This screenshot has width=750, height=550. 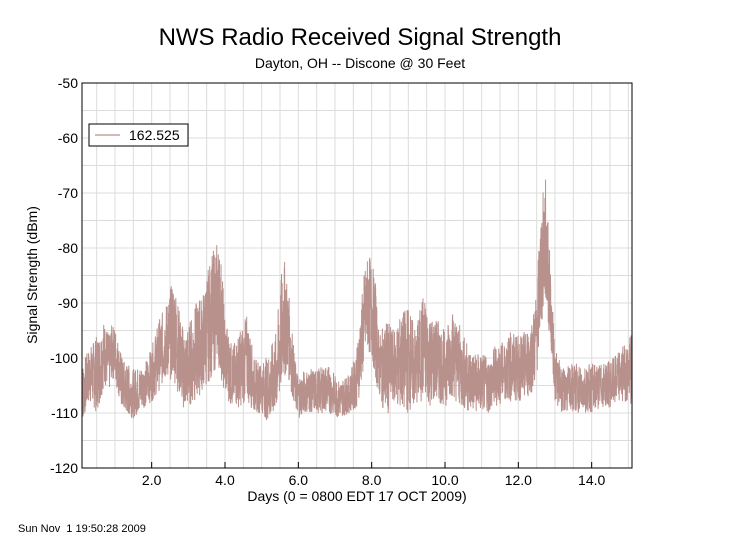 I want to click on x-ticks: 2.0 4.0 6.0 8.0 10.0 12.0 14.0, so click(x=374, y=475).